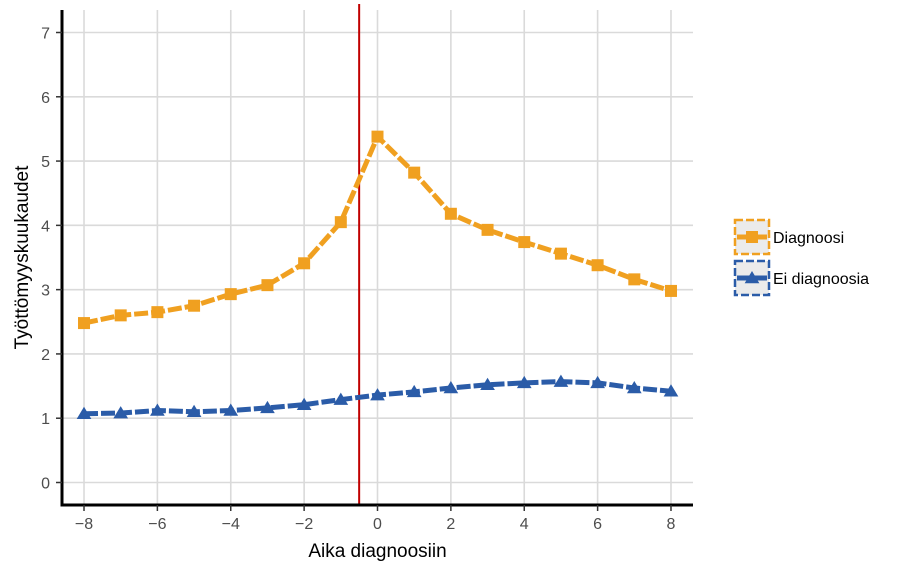 Image resolution: width=897 pixels, height=564 pixels. I want to click on x-tick-label: −6, so click(157, 524).